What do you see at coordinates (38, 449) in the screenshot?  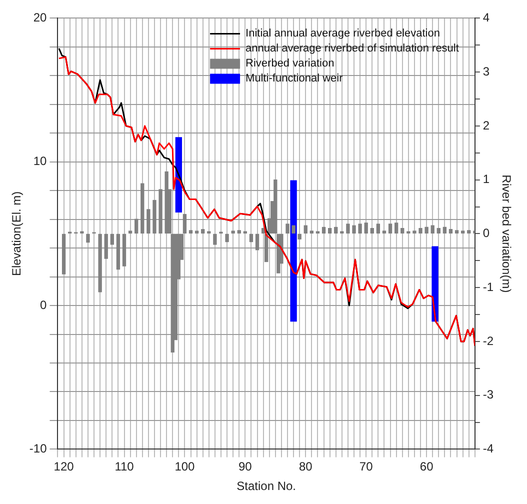 I see `y-tick-label: -10` at bounding box center [38, 449].